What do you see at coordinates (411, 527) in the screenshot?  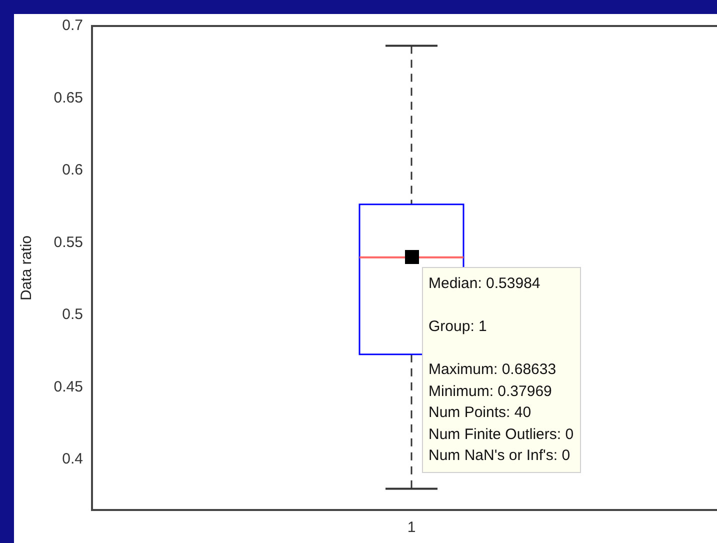 I see `x-tick-label: 1` at bounding box center [411, 527].